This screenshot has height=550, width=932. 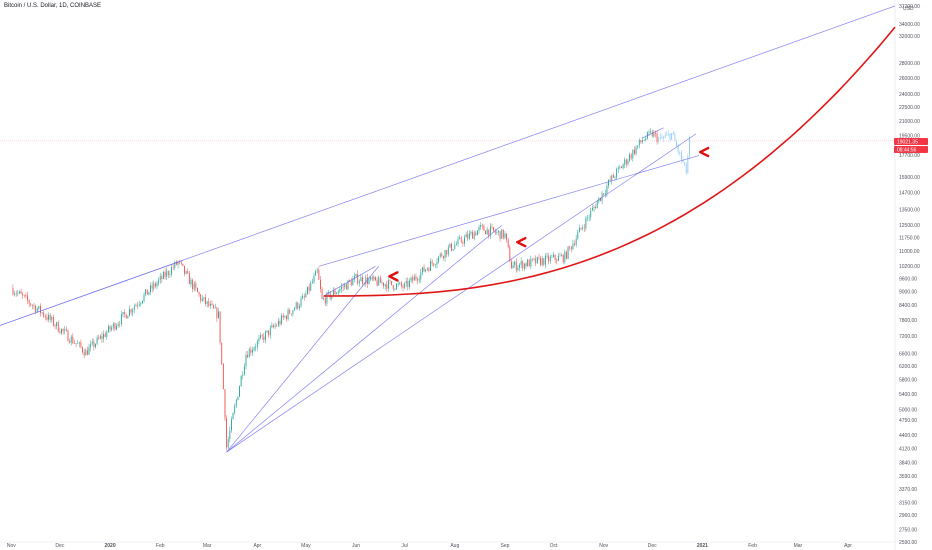 What do you see at coordinates (53, 6) in the screenshot?
I see `chart-title: Bitcoin / U.S. Dollar, 1D, COINBASE` at bounding box center [53, 6].